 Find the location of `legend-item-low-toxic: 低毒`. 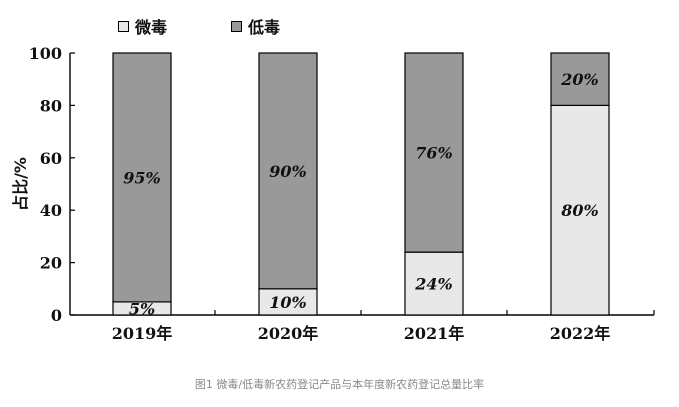

legend-item-low-toxic: 低毒 is located at coordinates (255, 26).